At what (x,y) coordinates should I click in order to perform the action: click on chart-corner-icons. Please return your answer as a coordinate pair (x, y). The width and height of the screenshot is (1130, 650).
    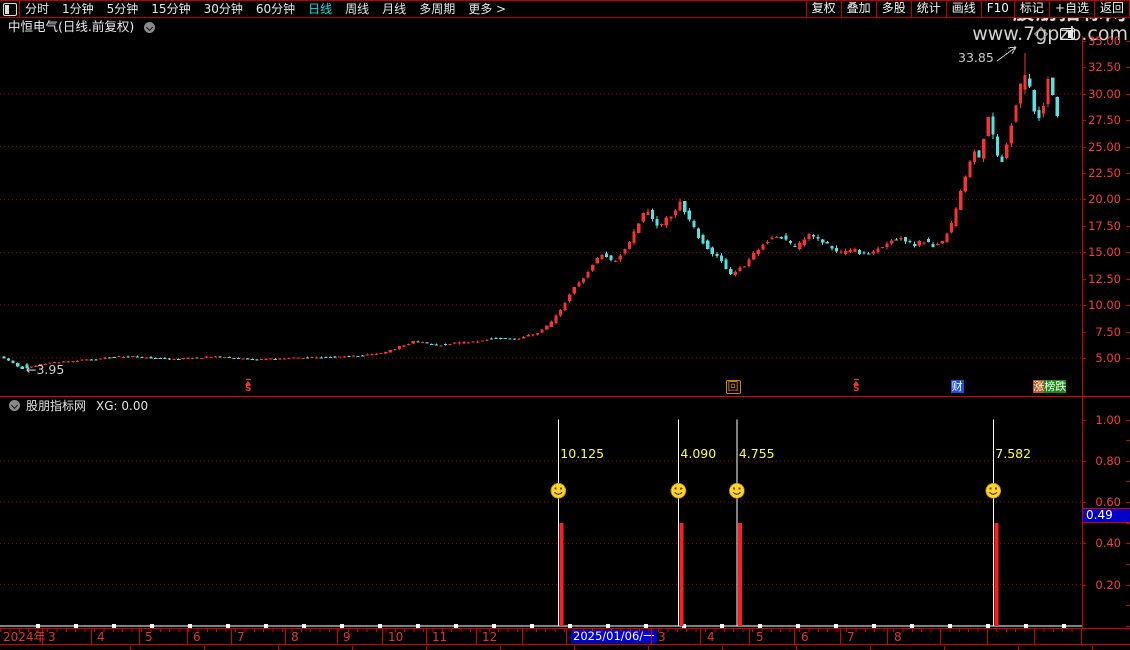
    Looking at the image, I should click on (1054, 32).